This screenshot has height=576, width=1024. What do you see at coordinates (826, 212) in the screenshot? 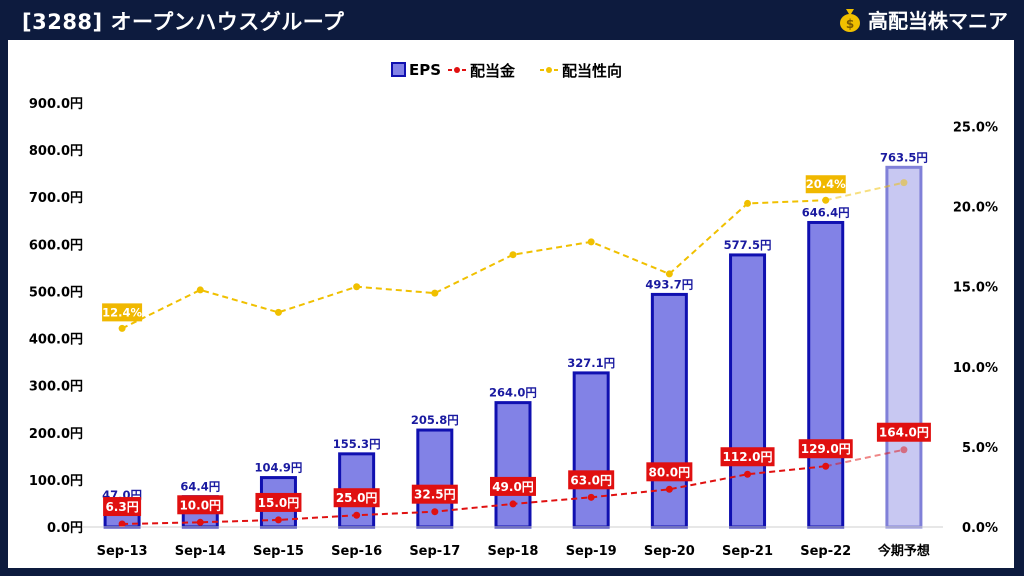
I see `eps-data-label: 646.4円` at bounding box center [826, 212].